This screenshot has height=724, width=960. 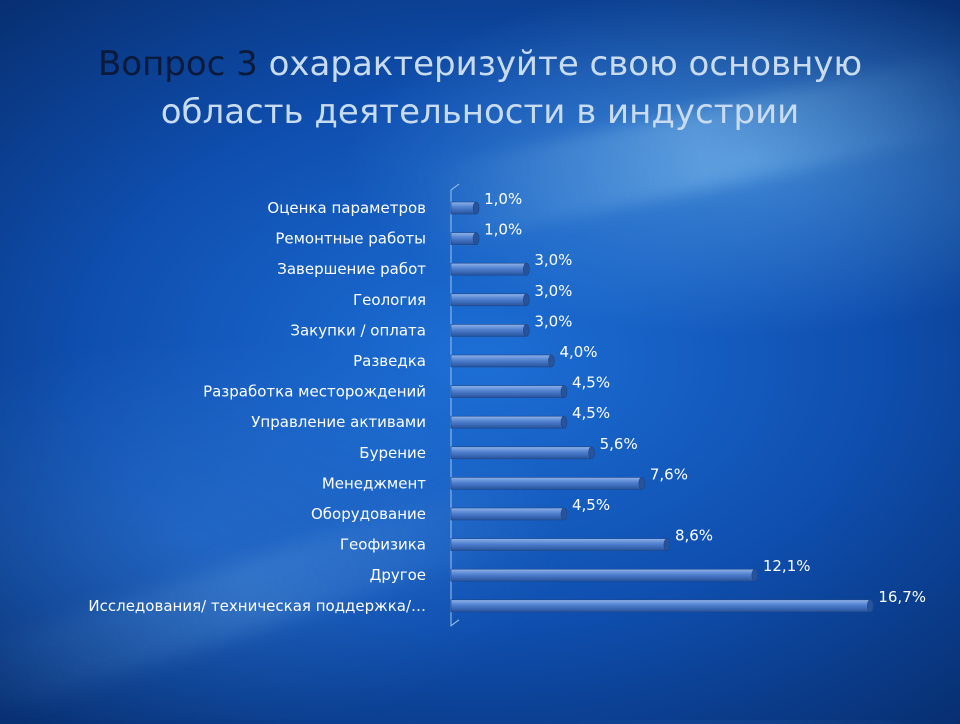 I want to click on category-label: Завершение работ, so click(x=351, y=269).